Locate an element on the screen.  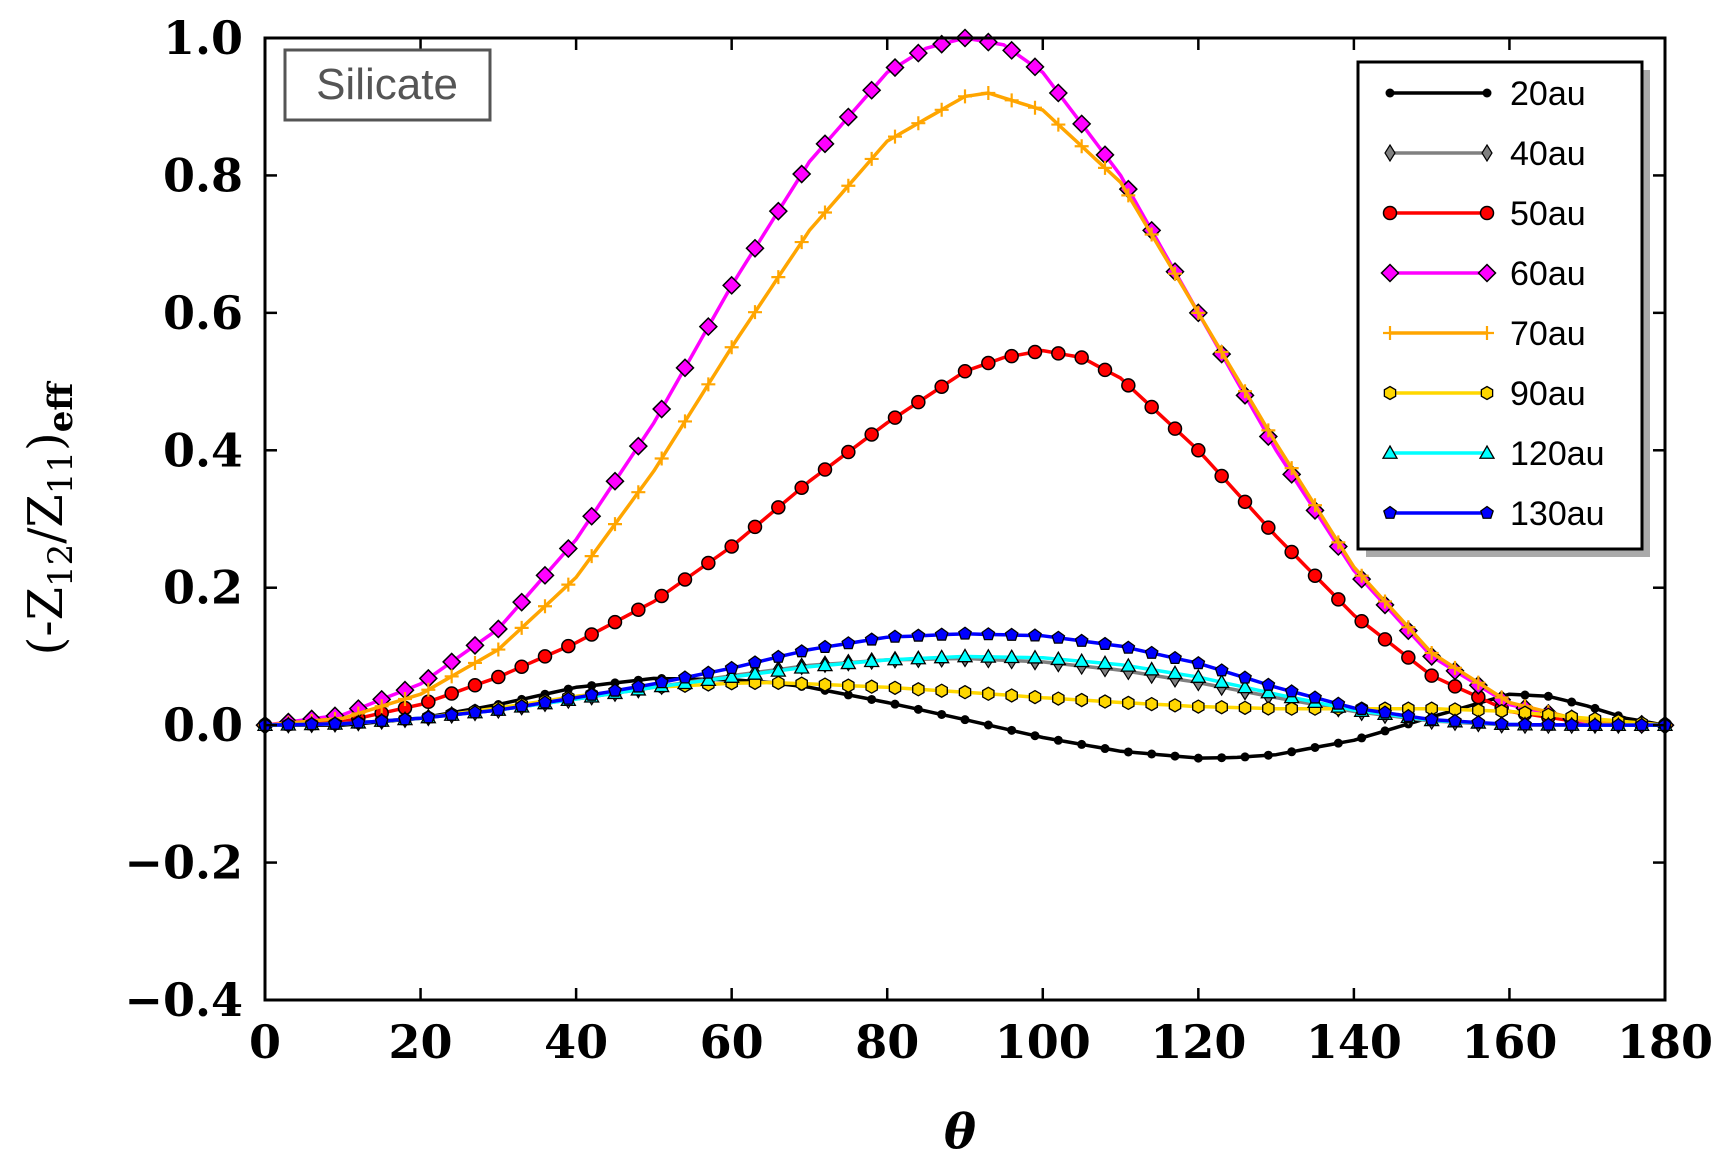
annotation-label: Silicate is located at coordinates (387, 84).